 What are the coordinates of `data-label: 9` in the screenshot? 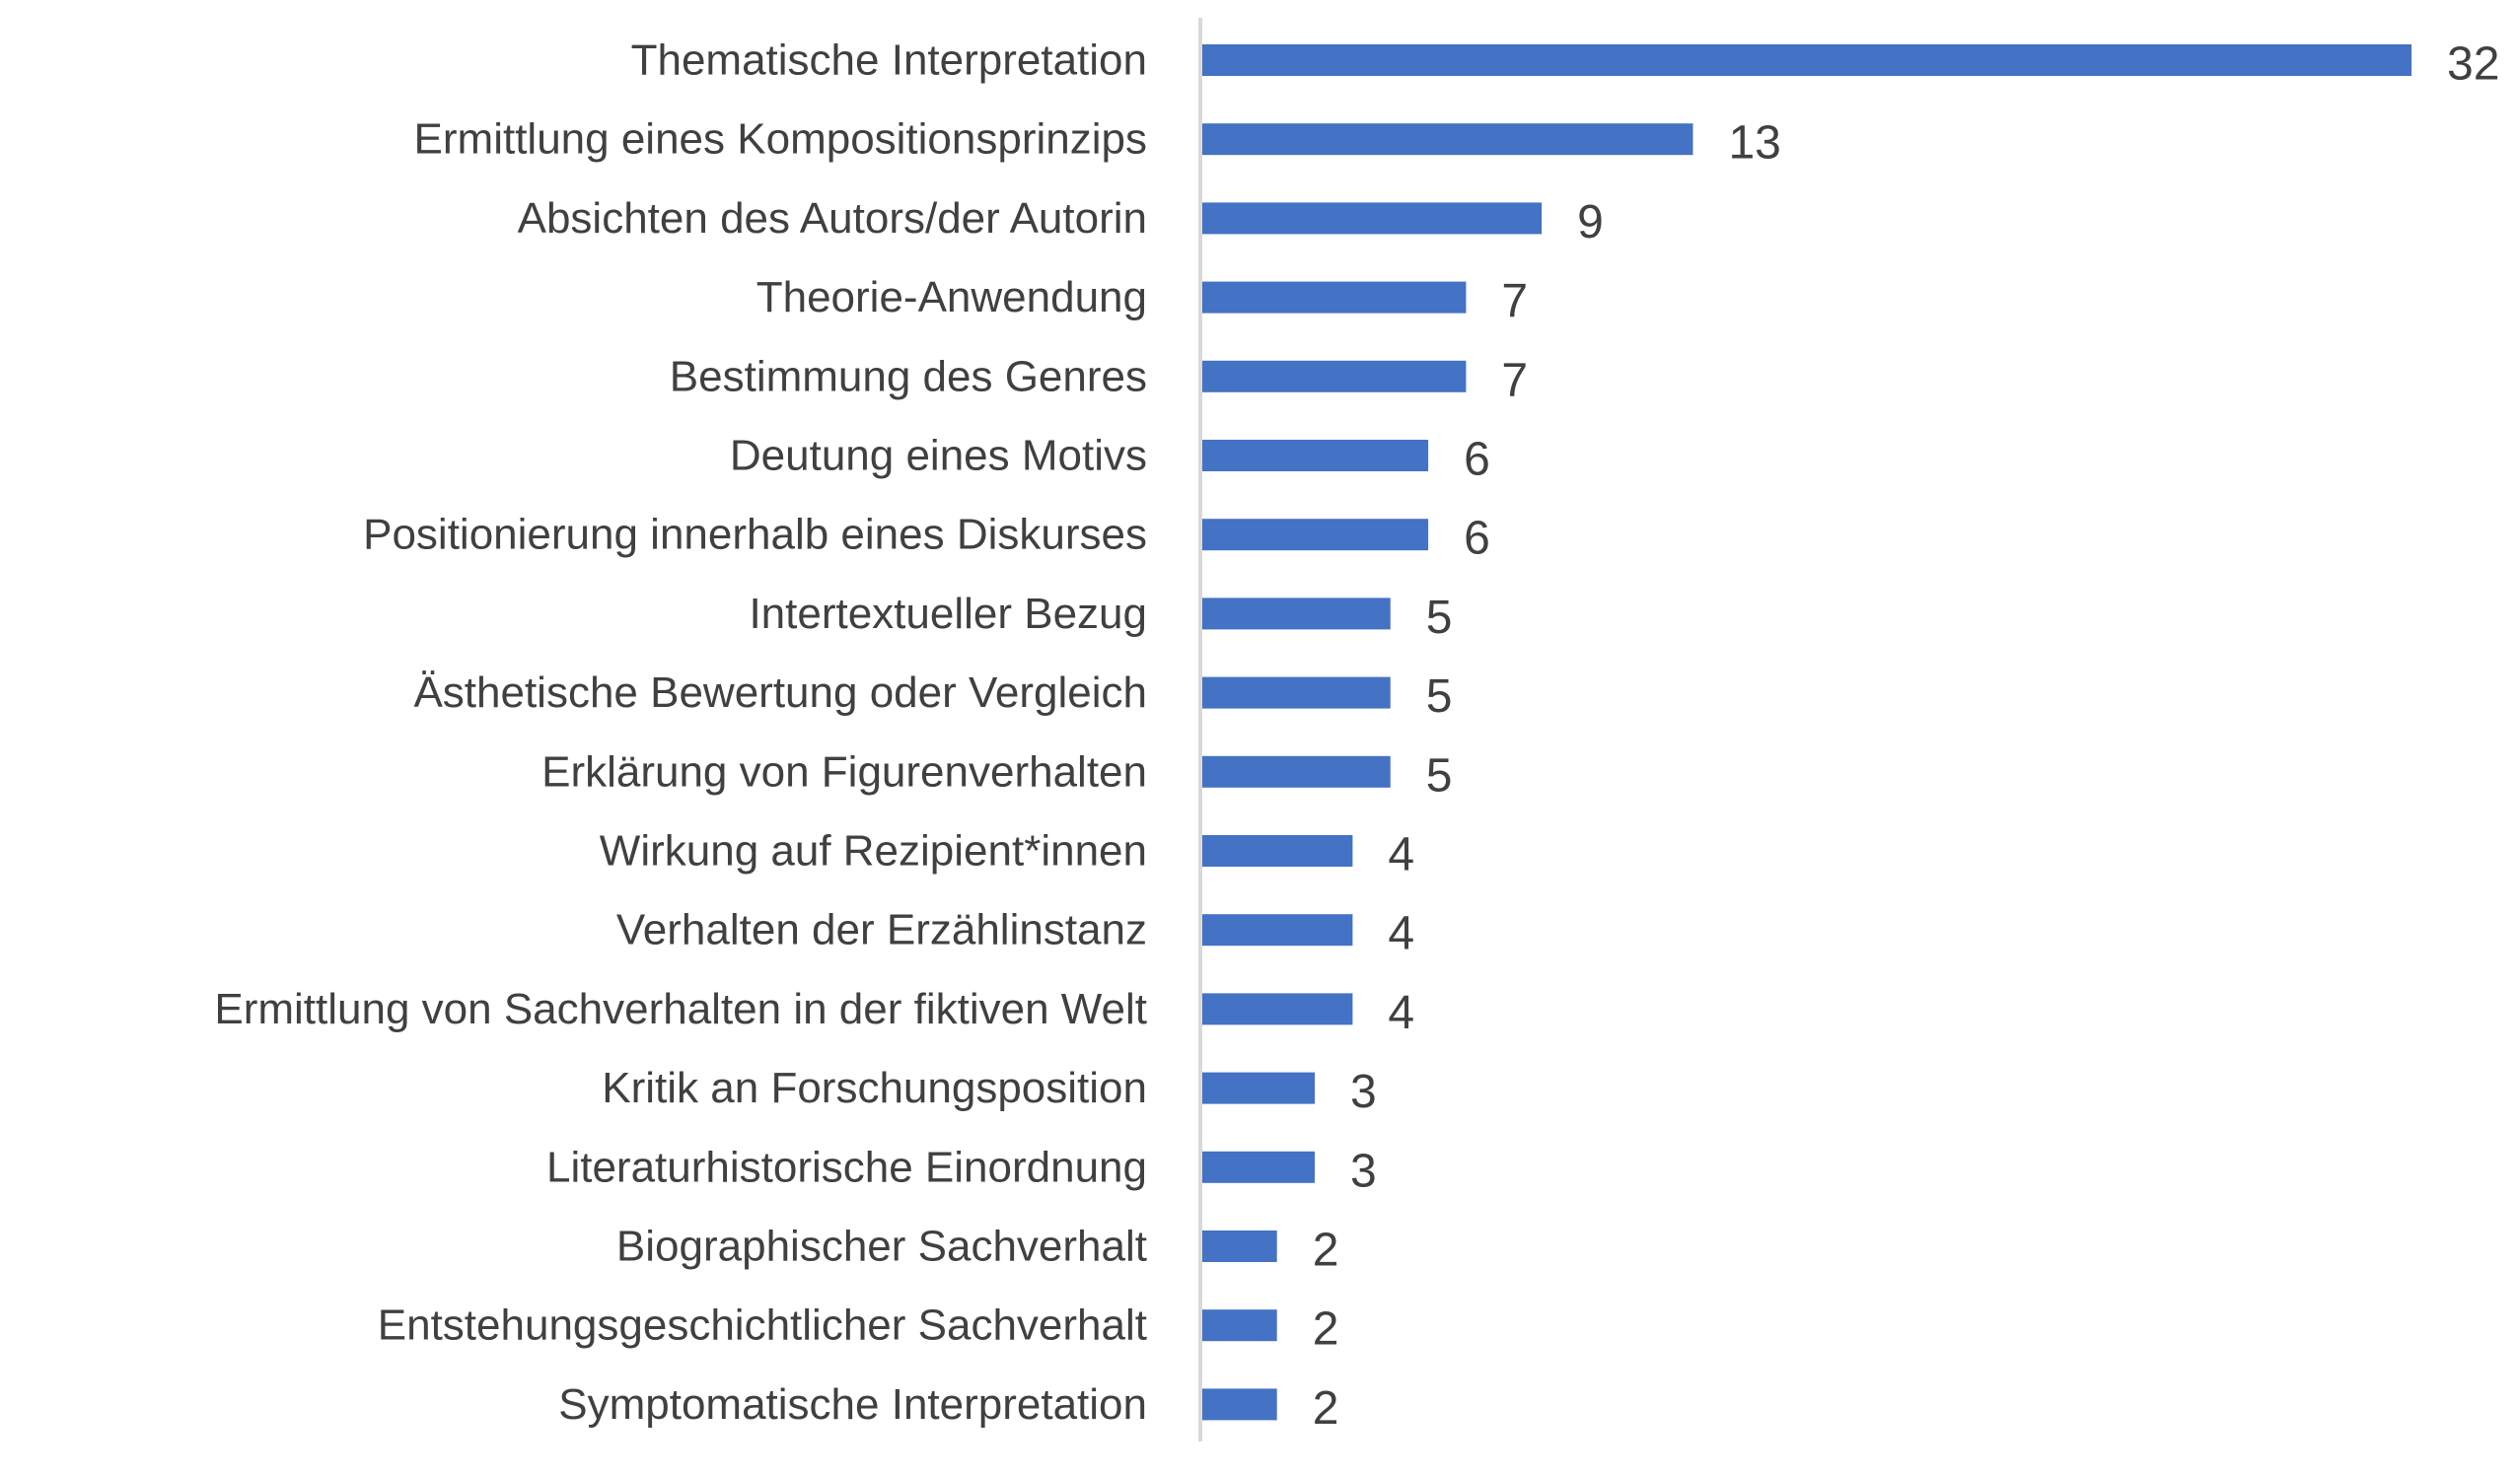 It's located at (1590, 222).